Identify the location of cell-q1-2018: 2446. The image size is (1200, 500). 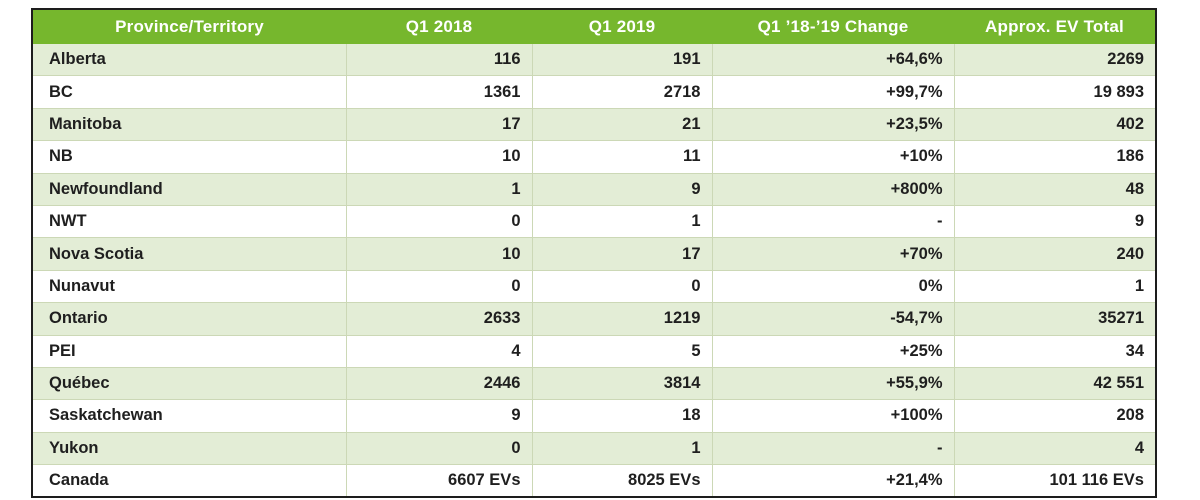
(438, 383).